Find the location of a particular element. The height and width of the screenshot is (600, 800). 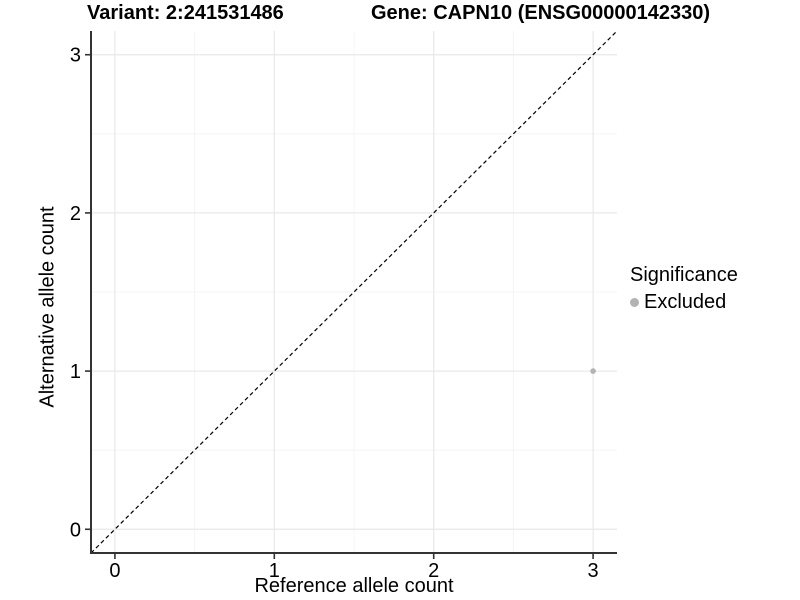

x-tick-label: 0 is located at coordinates (114, 571).